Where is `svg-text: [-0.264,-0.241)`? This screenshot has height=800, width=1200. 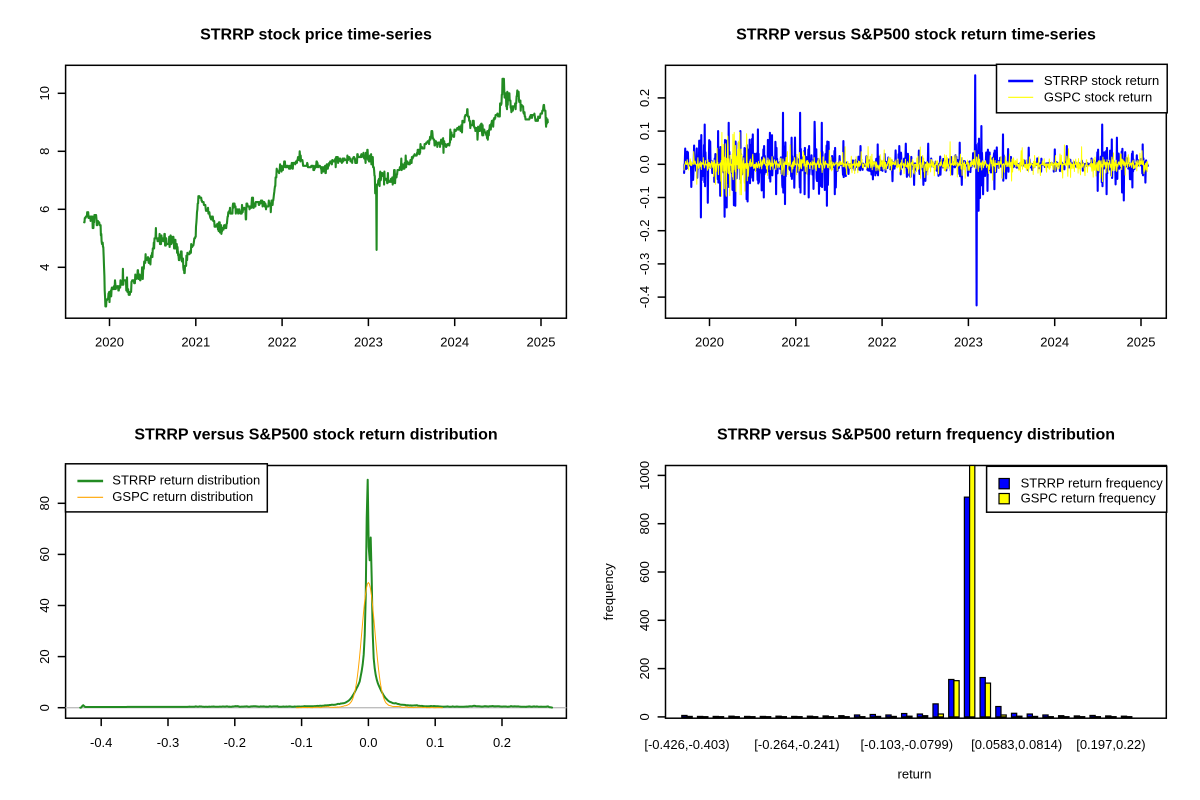
svg-text: [-0.264,-0.241) is located at coordinates (796, 744).